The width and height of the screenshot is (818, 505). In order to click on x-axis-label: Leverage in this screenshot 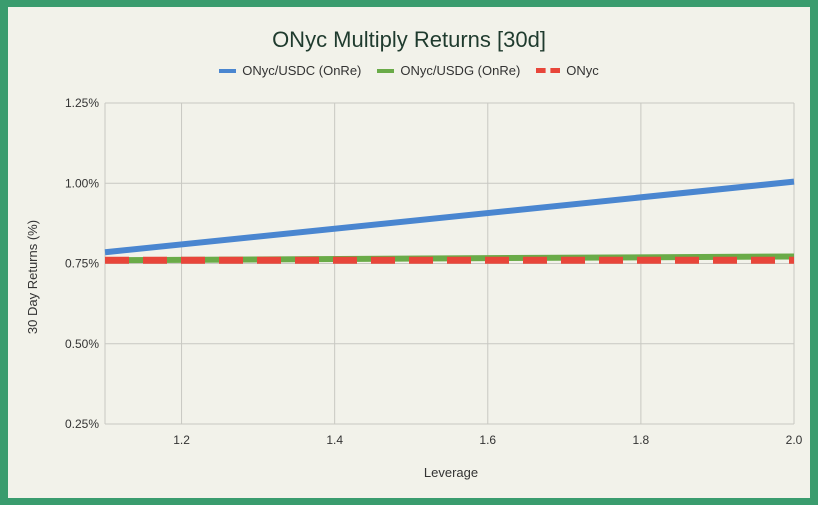, I will do `click(451, 472)`.